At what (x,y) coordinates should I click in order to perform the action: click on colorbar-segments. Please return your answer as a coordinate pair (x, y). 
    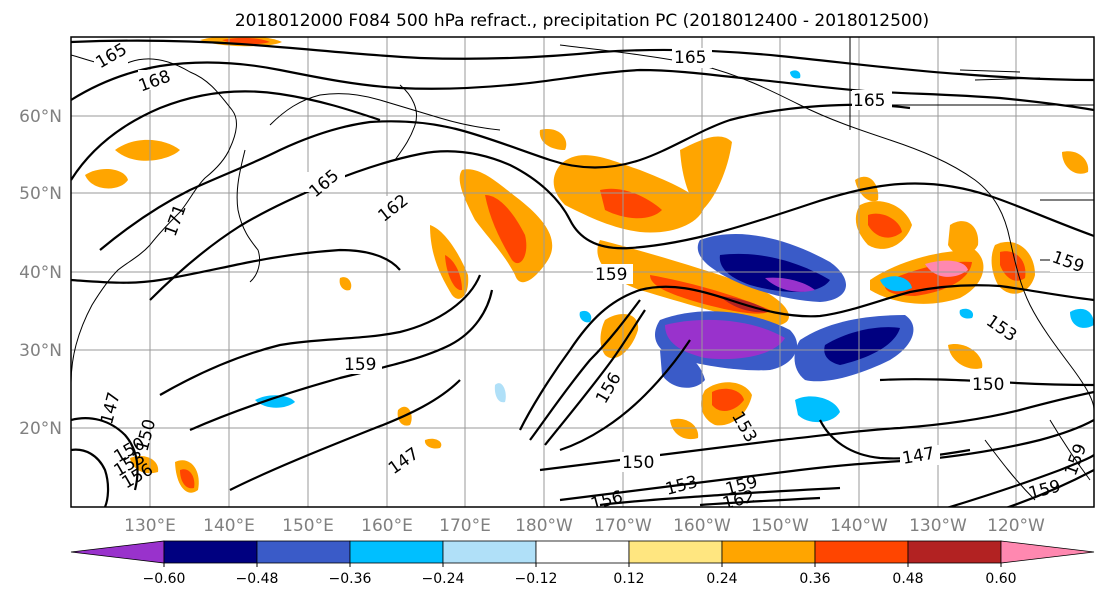
    Looking at the image, I should click on (582, 552).